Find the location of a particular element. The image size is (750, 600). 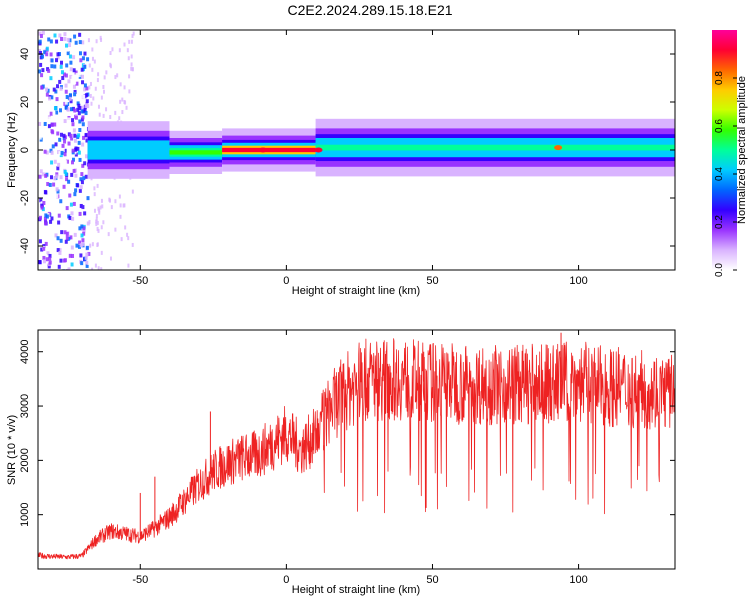

spectrogram-y-tick-label: 20 is located at coordinates (25, 102).